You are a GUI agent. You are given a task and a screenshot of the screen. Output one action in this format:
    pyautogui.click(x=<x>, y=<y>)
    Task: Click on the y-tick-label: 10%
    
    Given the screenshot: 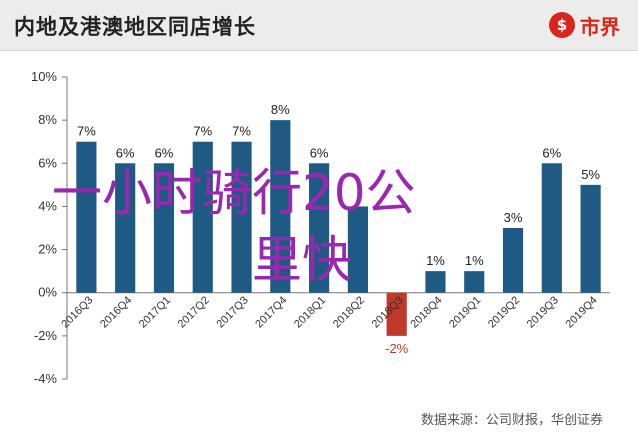 What is the action you would take?
    pyautogui.click(x=44, y=76)
    